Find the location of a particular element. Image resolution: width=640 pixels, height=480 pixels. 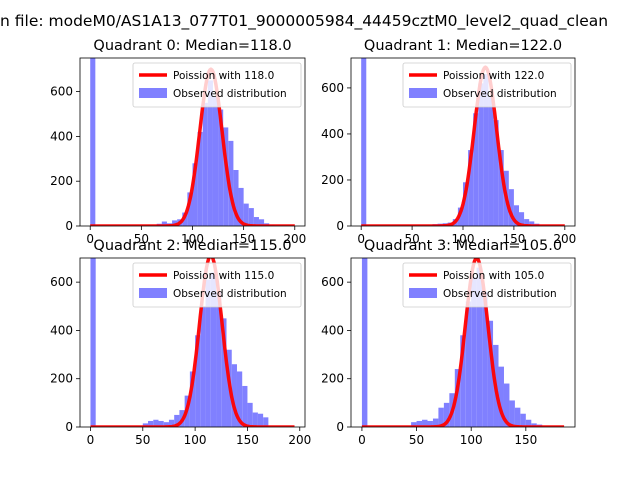

subplot-title: Quadrant 3: Median=105.0 is located at coordinates (463, 246).